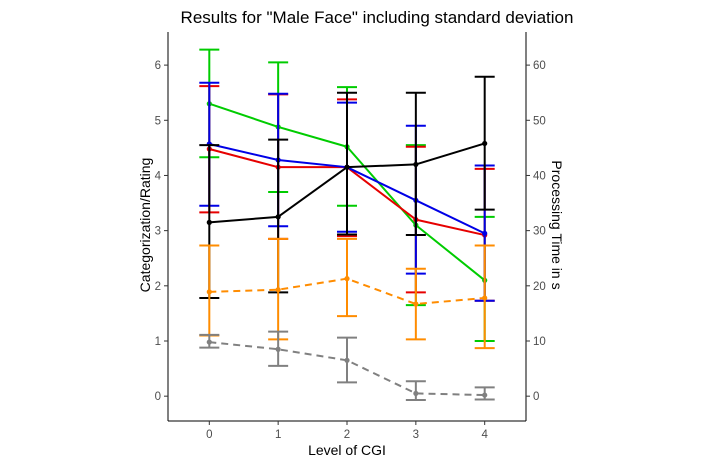 Image resolution: width=704 pixels, height=465 pixels. Describe the element at coordinates (158, 287) in the screenshot. I see `y-tick-label: 2` at that location.